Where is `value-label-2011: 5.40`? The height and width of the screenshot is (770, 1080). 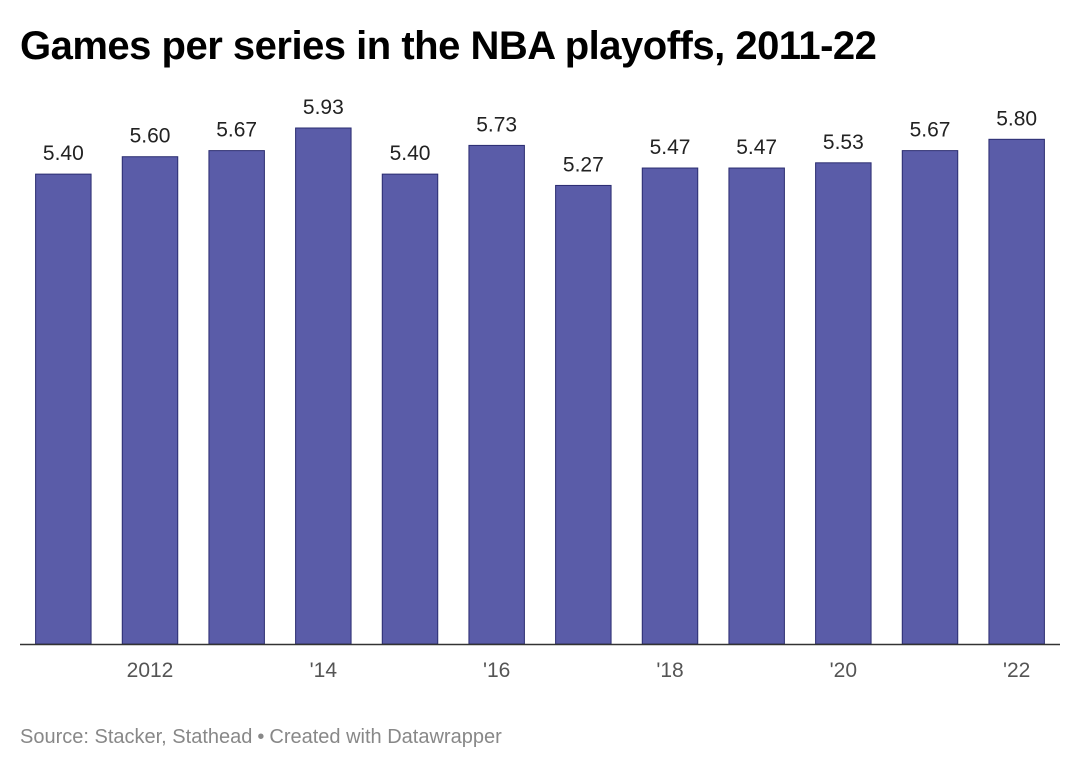 value-label-2011: 5.40 is located at coordinates (63, 153).